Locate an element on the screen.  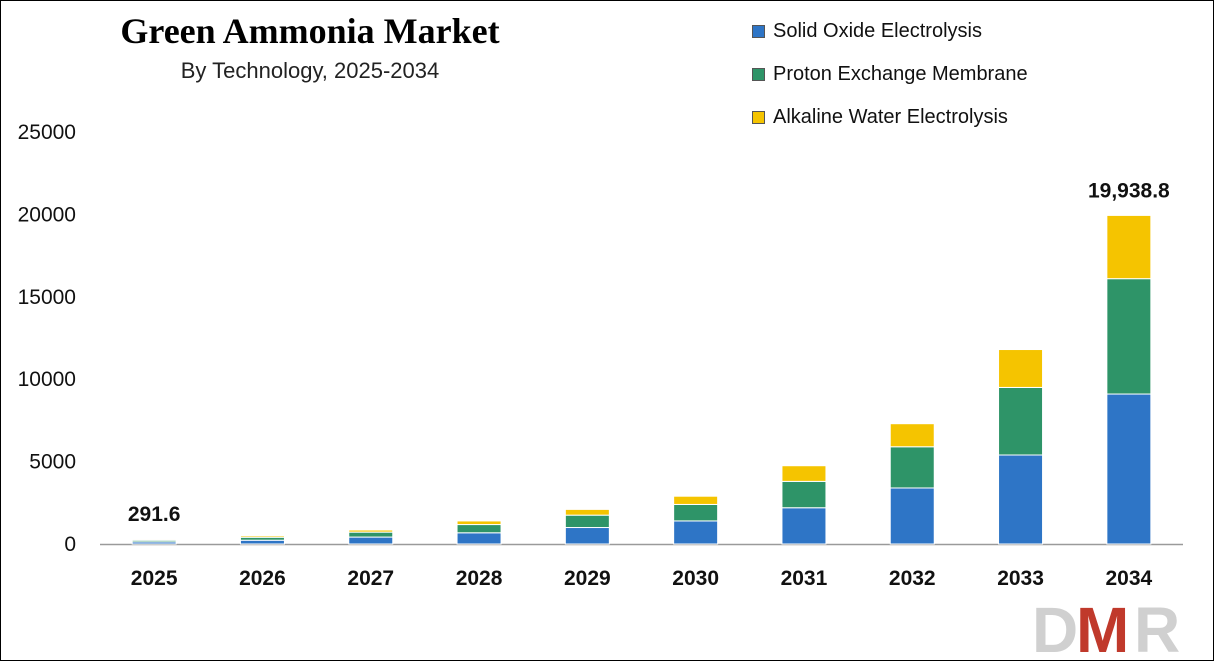
x-tick-label-2031: 2031 is located at coordinates (804, 578).